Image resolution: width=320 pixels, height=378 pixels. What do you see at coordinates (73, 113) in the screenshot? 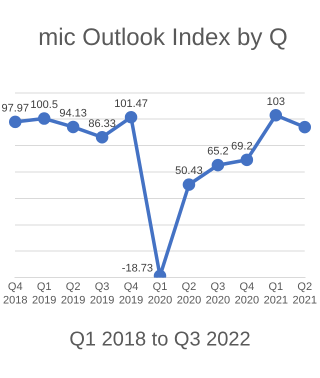
I see `data-label: 94.13` at bounding box center [73, 113].